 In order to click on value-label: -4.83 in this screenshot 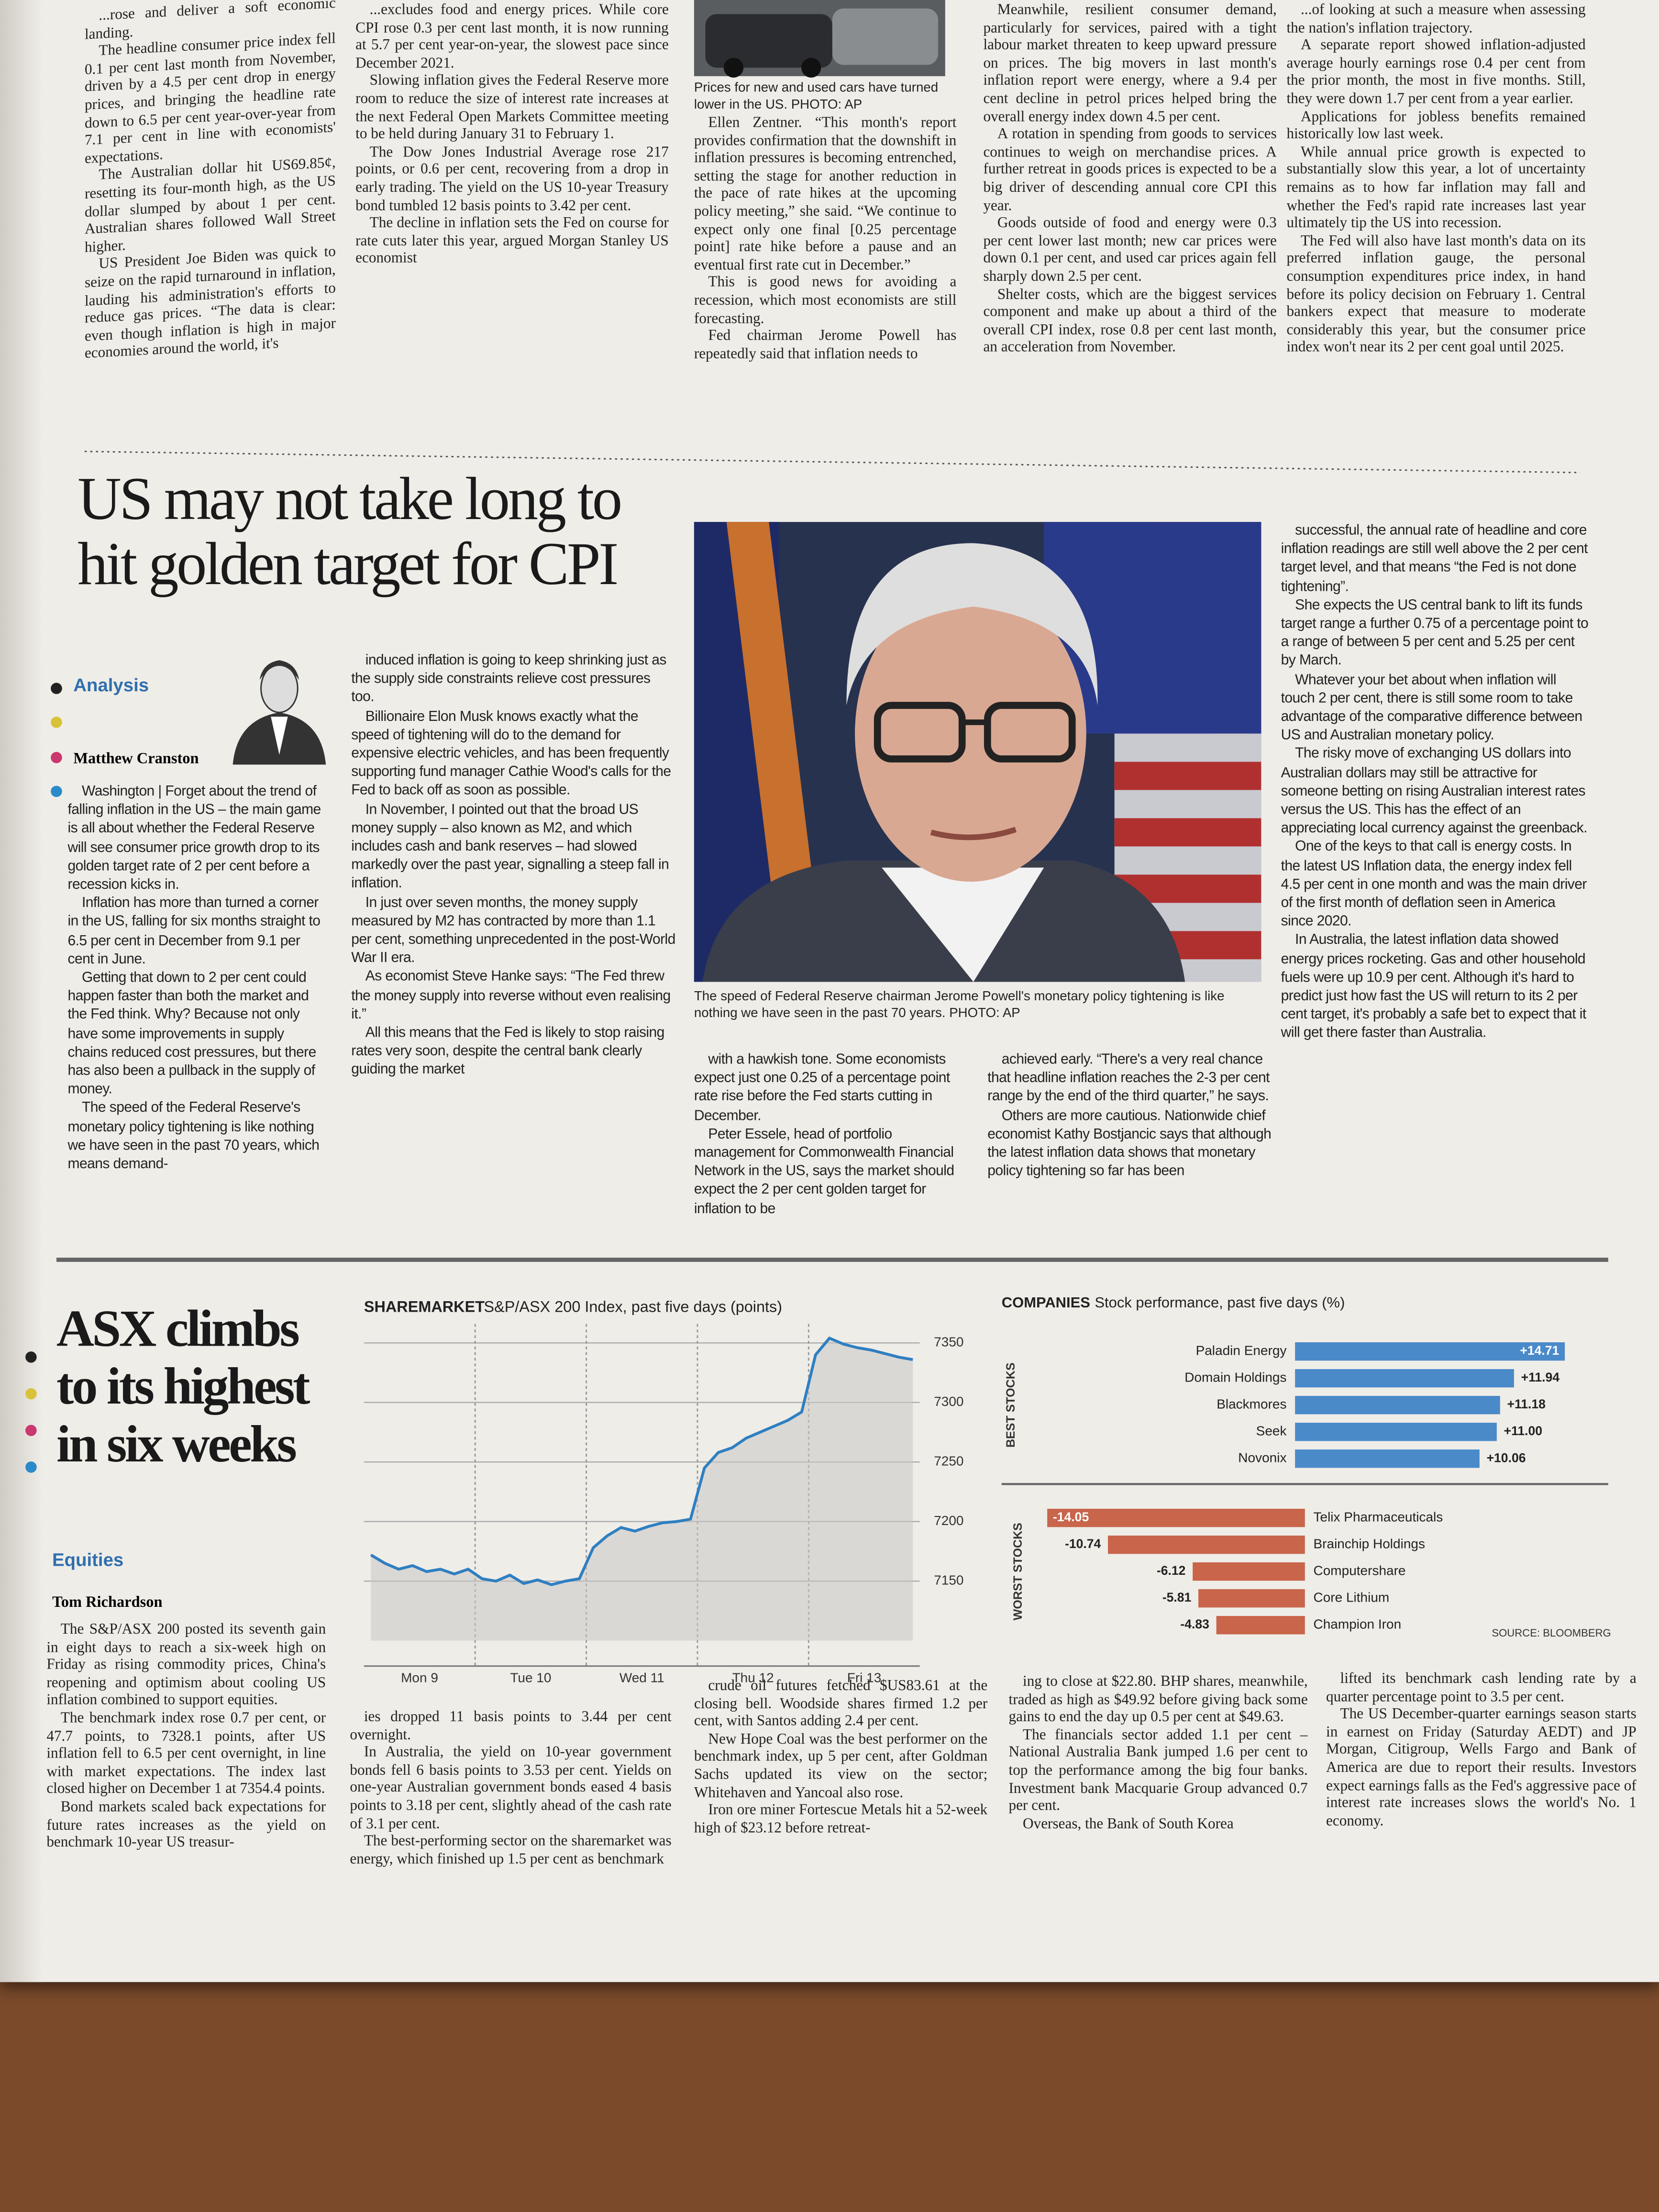, I will do `click(1194, 1624)`.